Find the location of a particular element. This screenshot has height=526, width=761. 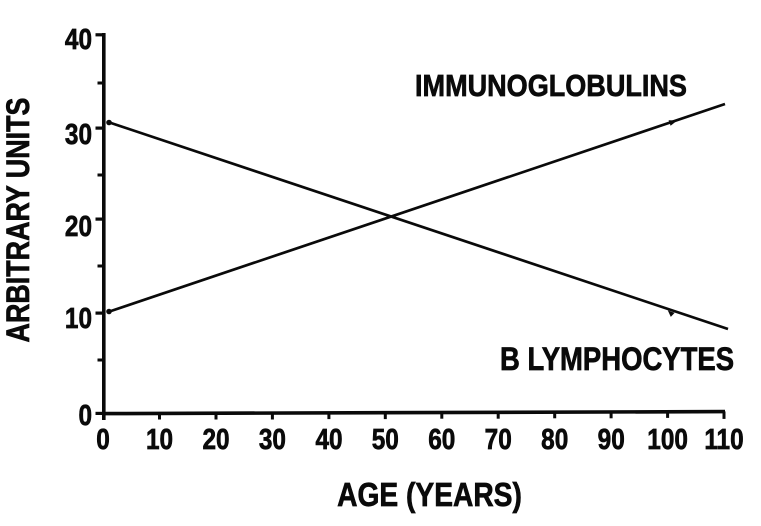

svg-text: B LYMPHOCYTES is located at coordinates (617, 359).